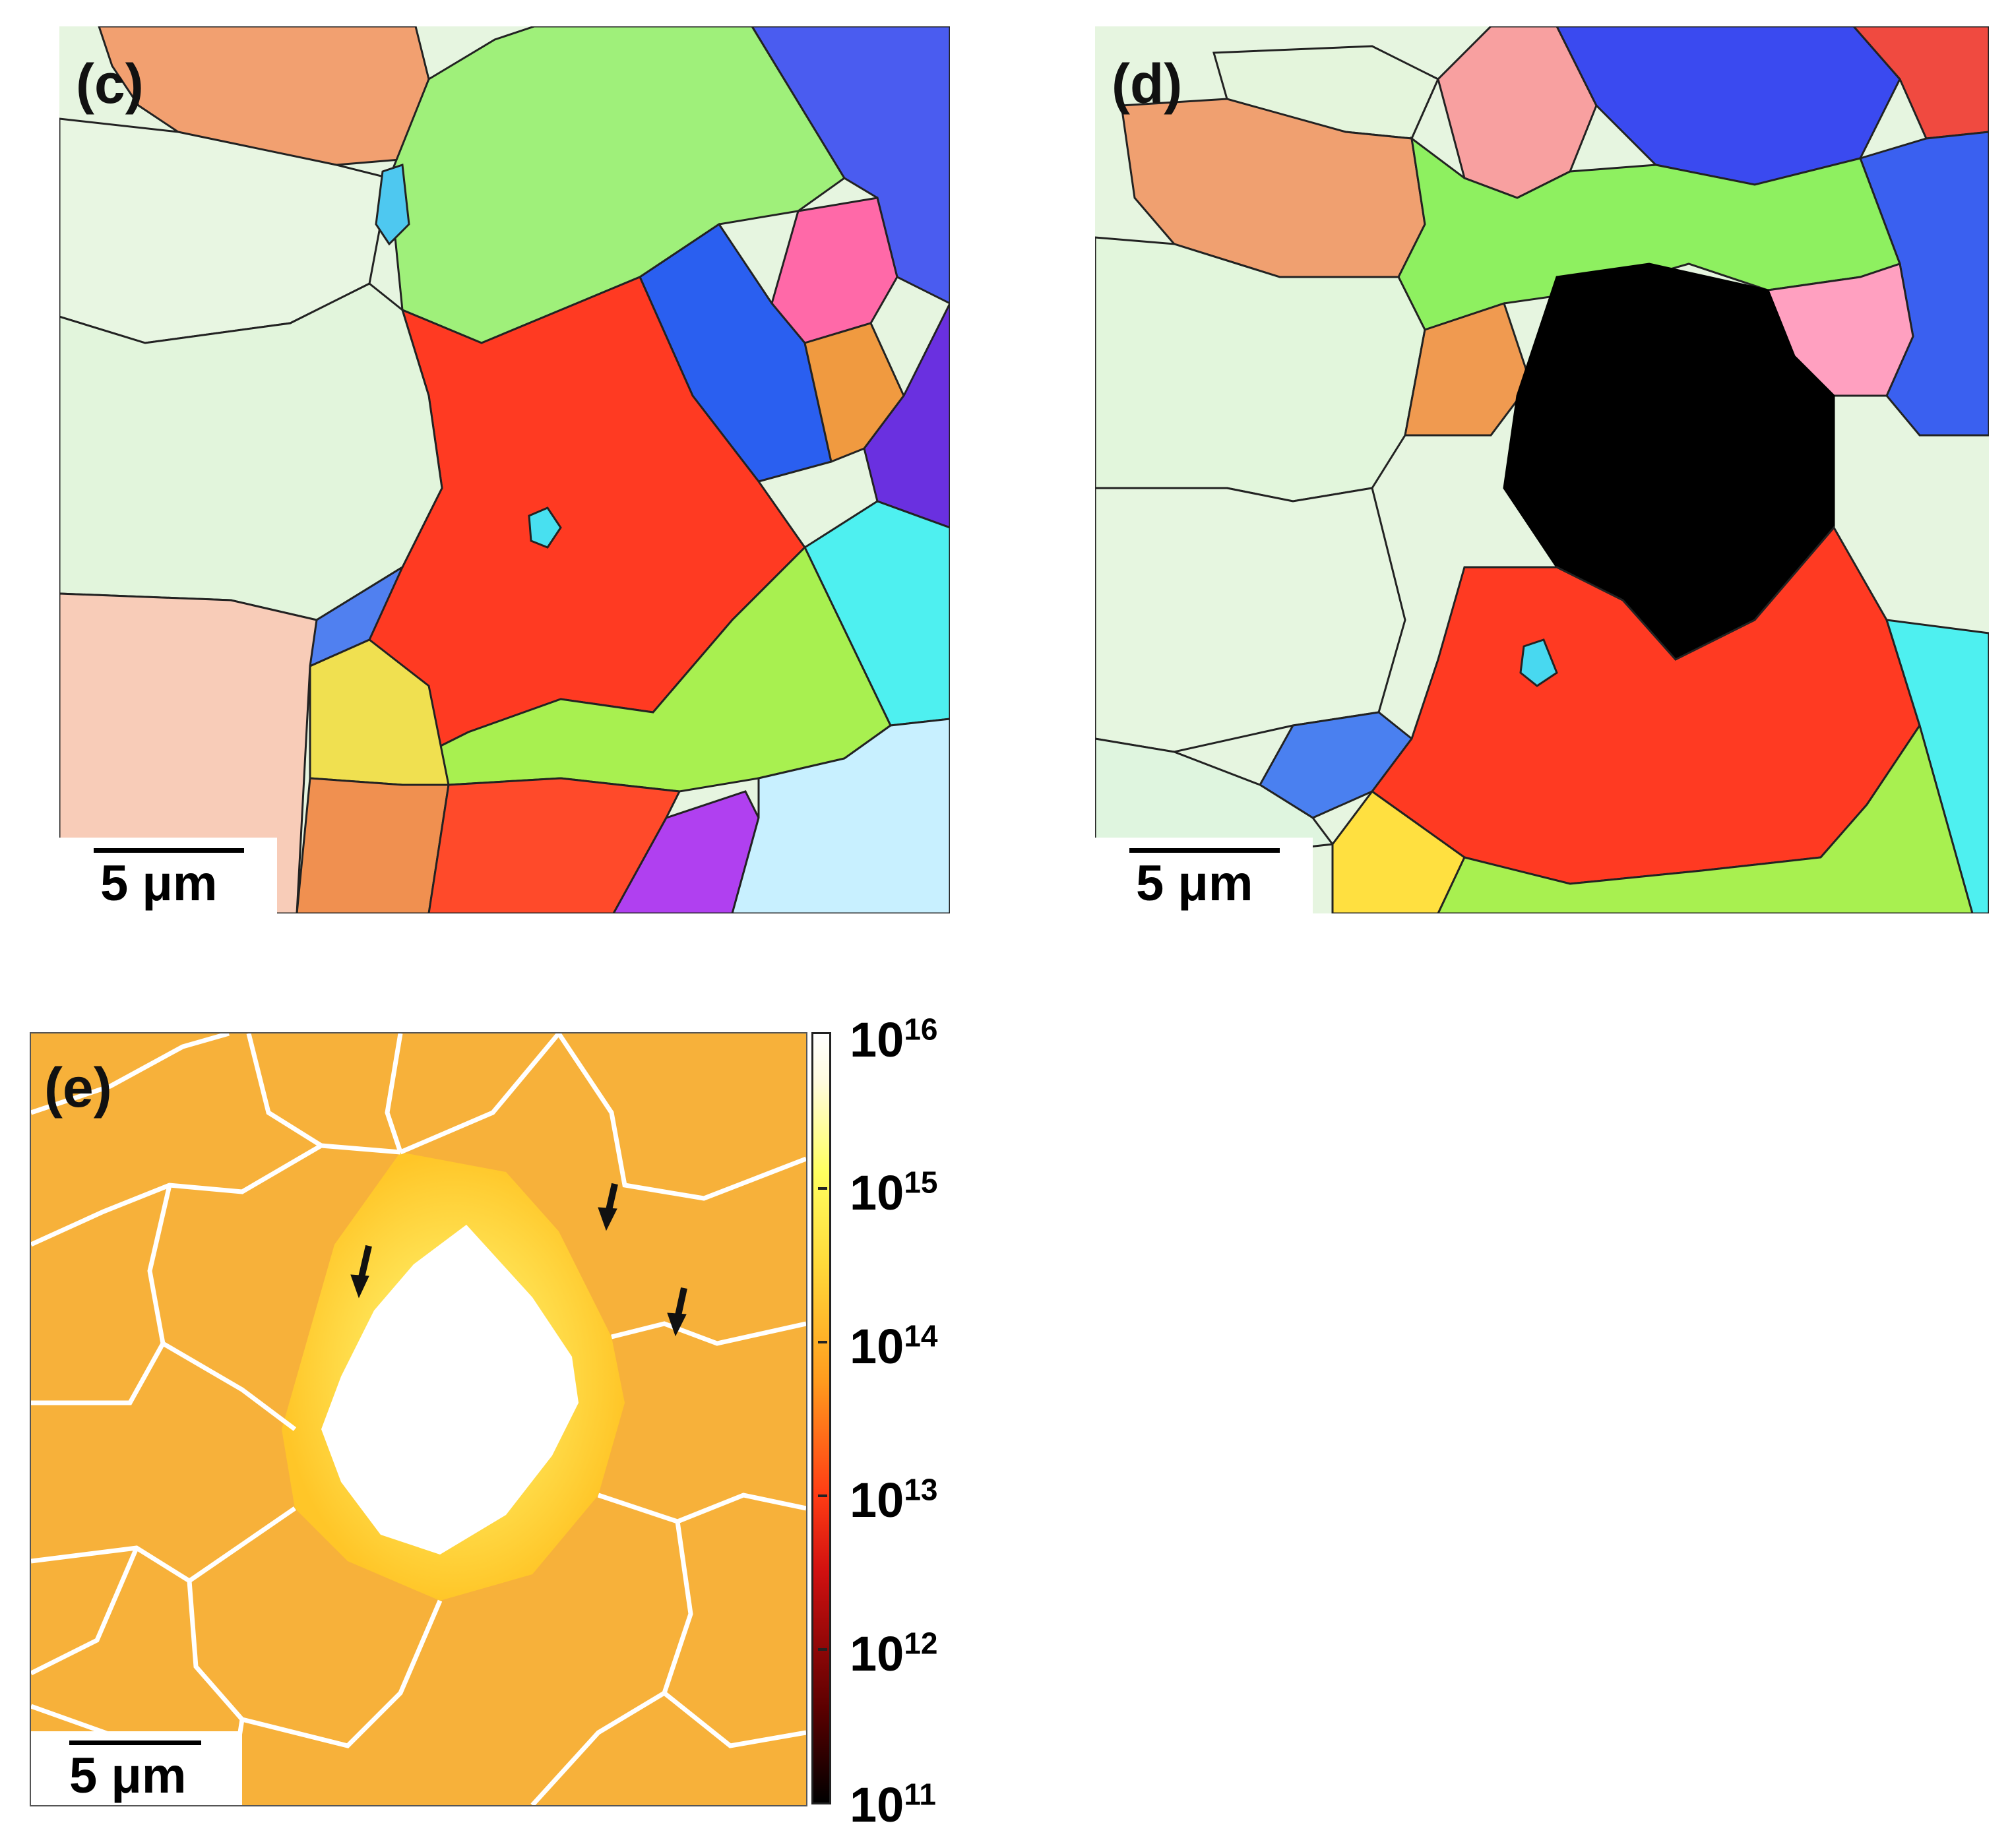 This screenshot has height=1848, width=2012. I want to click on colorbar-tick-1e12: 1012, so click(894, 1653).